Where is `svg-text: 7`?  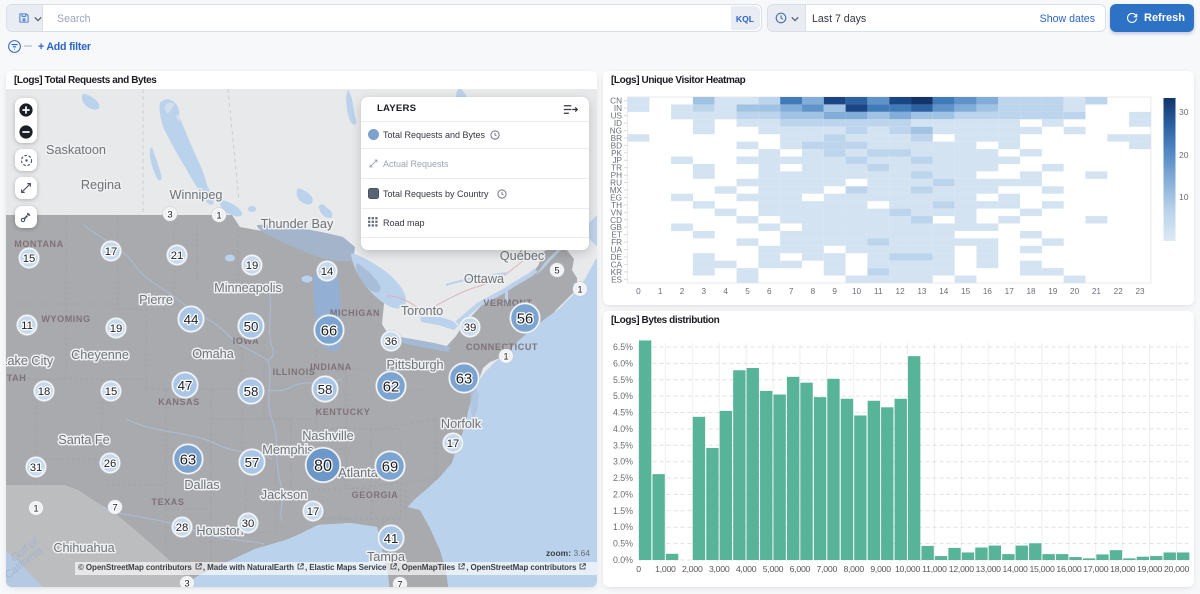 svg-text: 7 is located at coordinates (114, 507).